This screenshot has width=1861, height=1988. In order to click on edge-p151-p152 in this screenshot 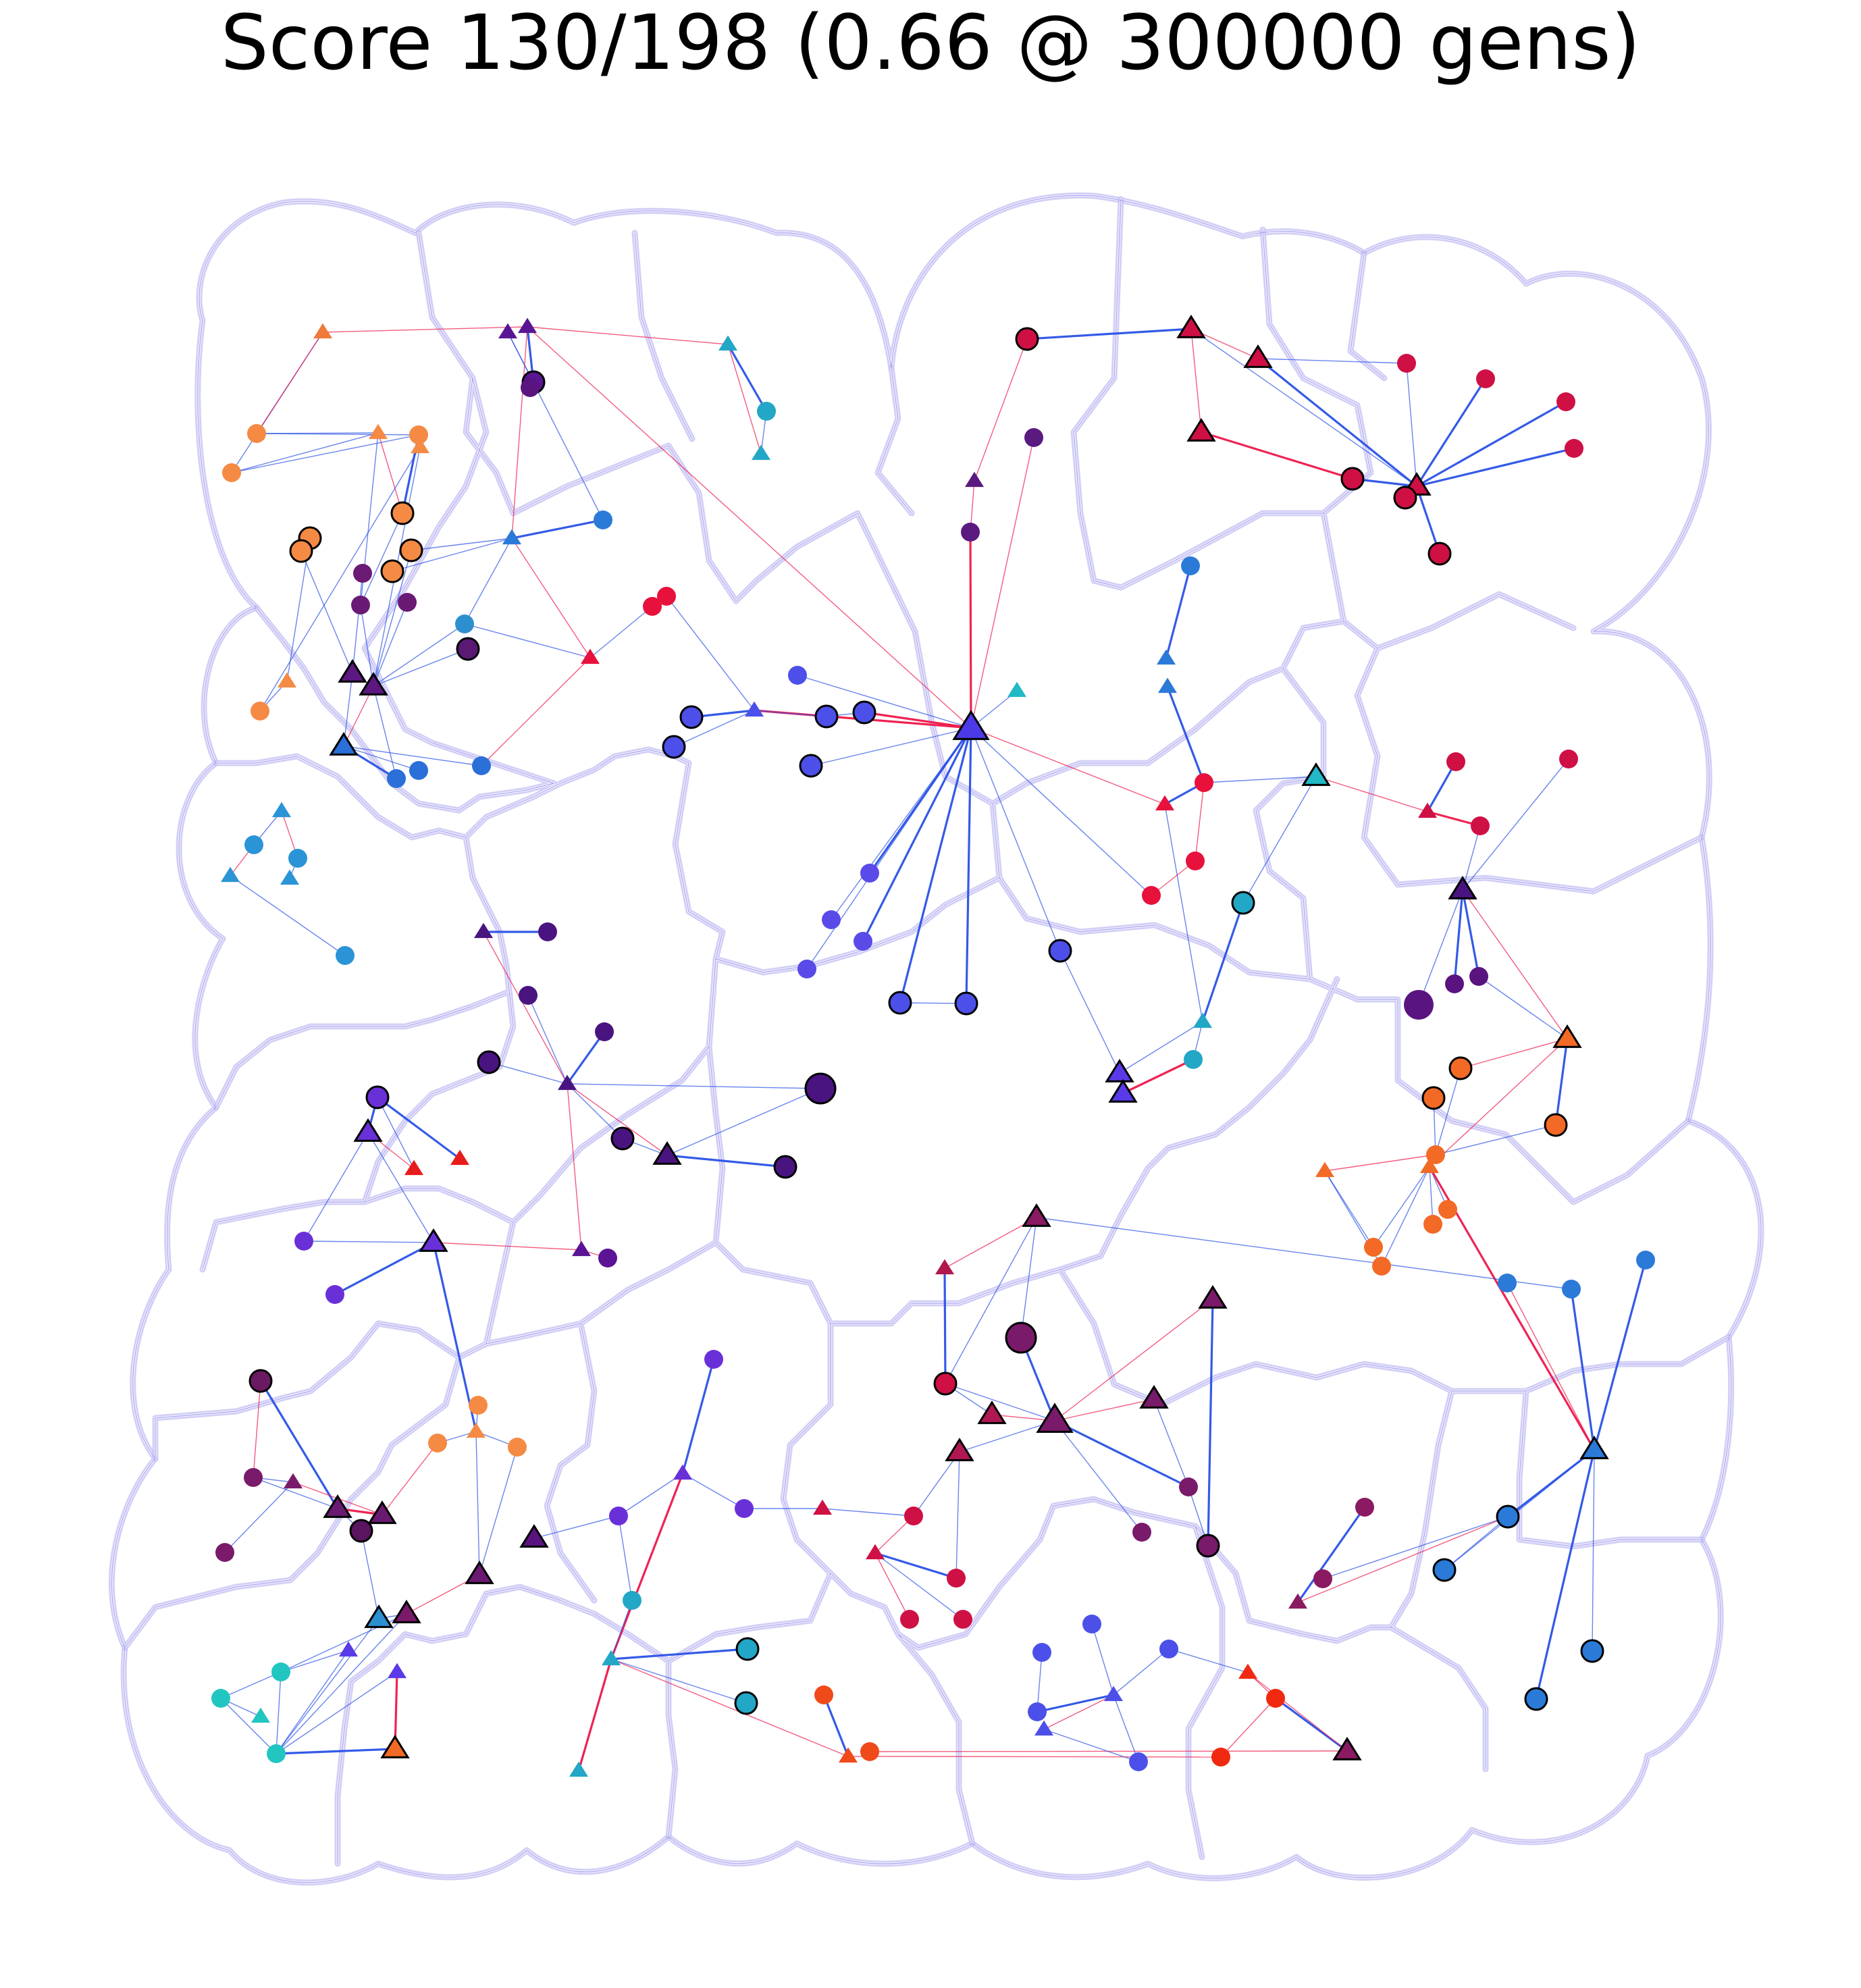, I will do `click(835, 1725)`.